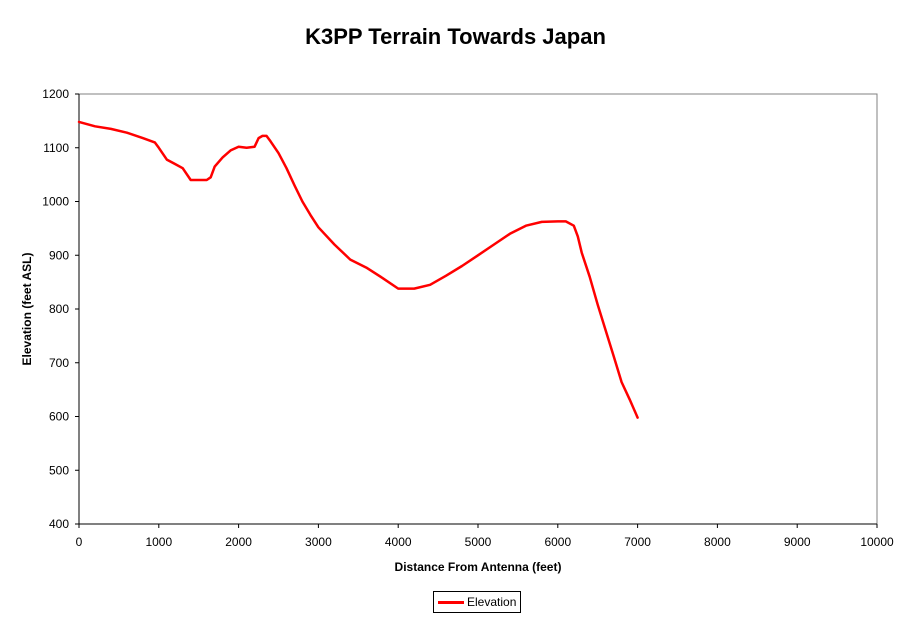 This screenshot has height=623, width=911. Describe the element at coordinates (59, 363) in the screenshot. I see `y-tick-label: 700` at that location.